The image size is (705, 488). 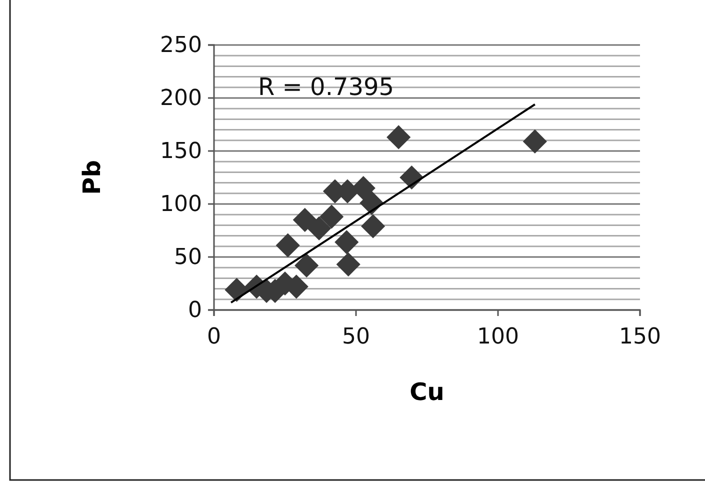 What do you see at coordinates (356, 337) in the screenshot?
I see `x-tick-label: 50` at bounding box center [356, 337].